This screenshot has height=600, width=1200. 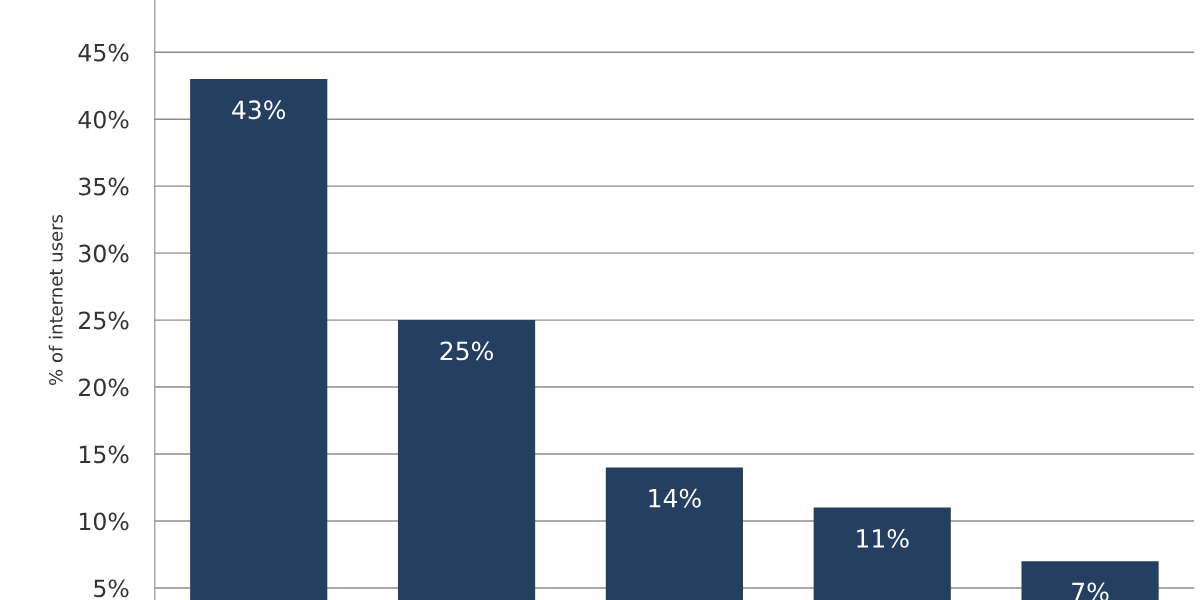 What do you see at coordinates (104, 186) in the screenshot?
I see `y-tick-label: 35%` at bounding box center [104, 186].